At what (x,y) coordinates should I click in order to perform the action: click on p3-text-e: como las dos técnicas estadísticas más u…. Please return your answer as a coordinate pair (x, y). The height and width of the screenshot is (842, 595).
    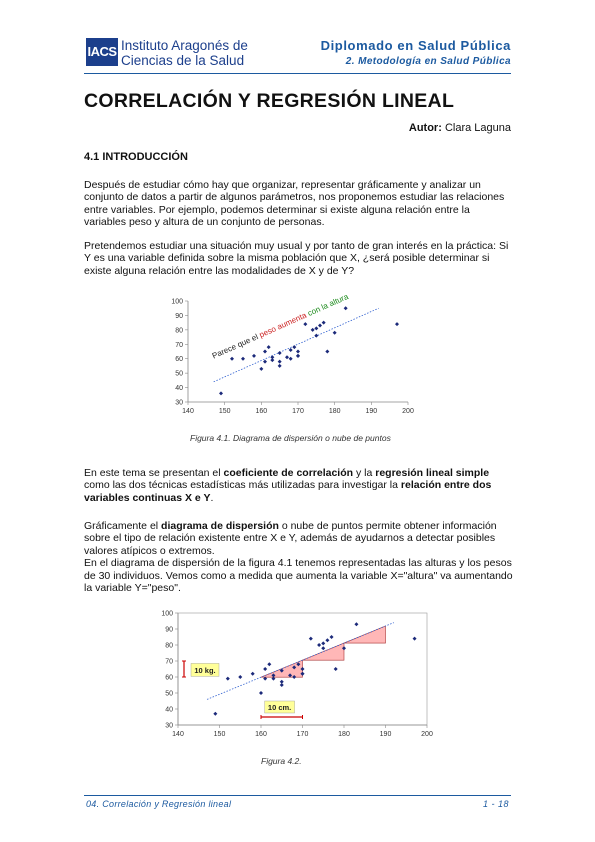
    Looking at the image, I should click on (242, 485).